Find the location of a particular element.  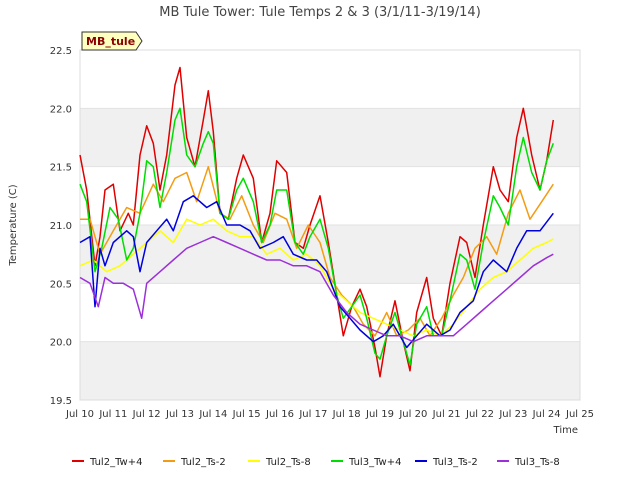

x-tick-label: Jul 12 is located at coordinates (146, 414).